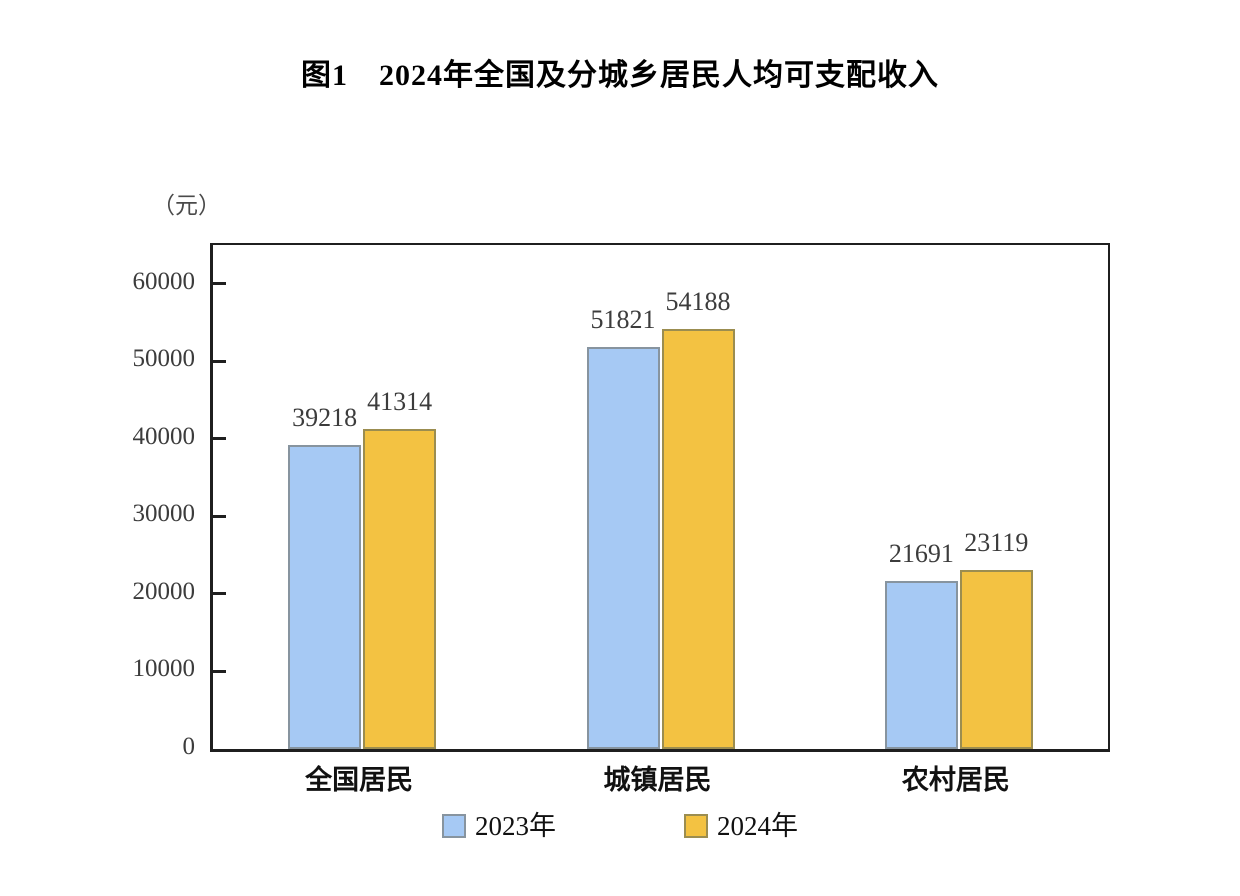  I want to click on y-axis-tick-label: 20000, so click(164, 591).